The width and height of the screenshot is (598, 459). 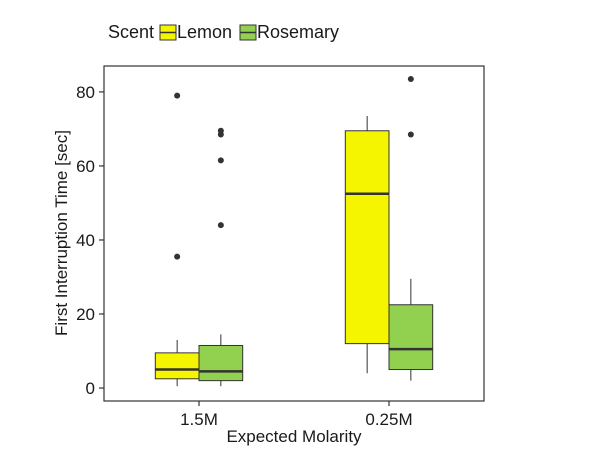 What do you see at coordinates (177, 366) in the screenshot?
I see `box-lemon-1-5m` at bounding box center [177, 366].